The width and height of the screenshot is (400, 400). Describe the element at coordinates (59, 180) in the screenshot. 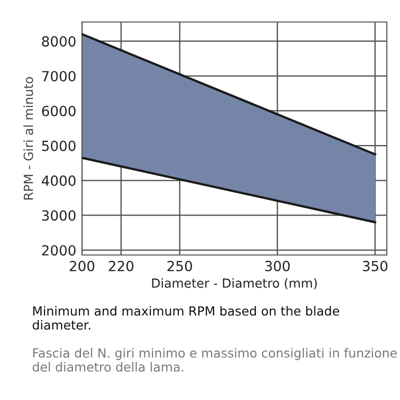

I see `y-tick-label: 4000` at that location.